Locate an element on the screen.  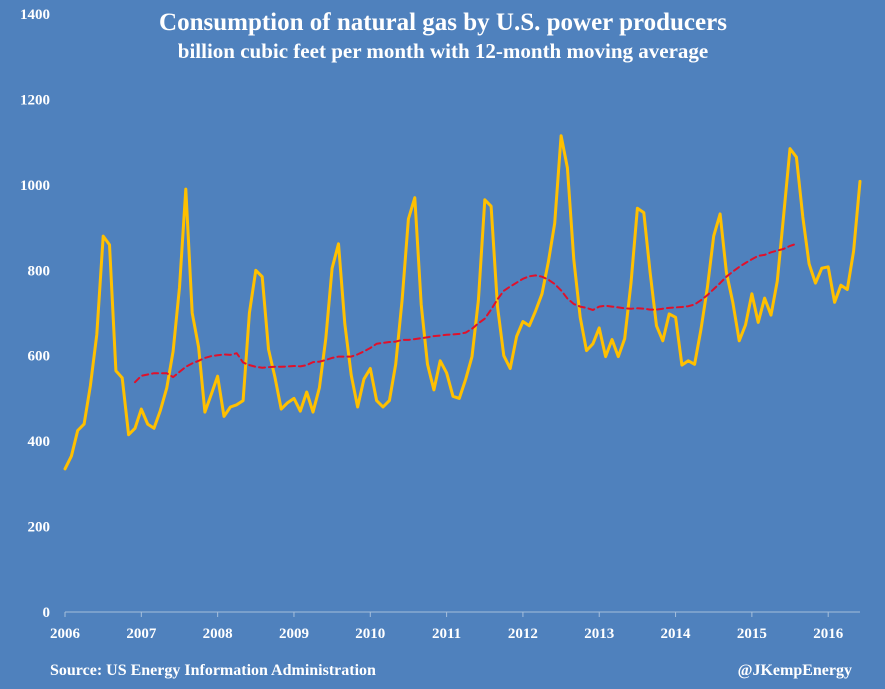
x-tick-label: 2009 is located at coordinates (294, 634).